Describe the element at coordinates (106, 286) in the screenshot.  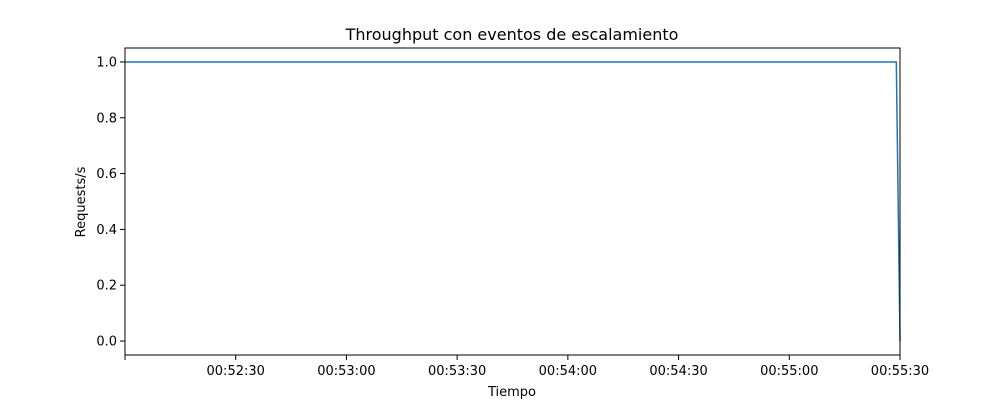
I see `y-tick-label: 0.2` at that location.